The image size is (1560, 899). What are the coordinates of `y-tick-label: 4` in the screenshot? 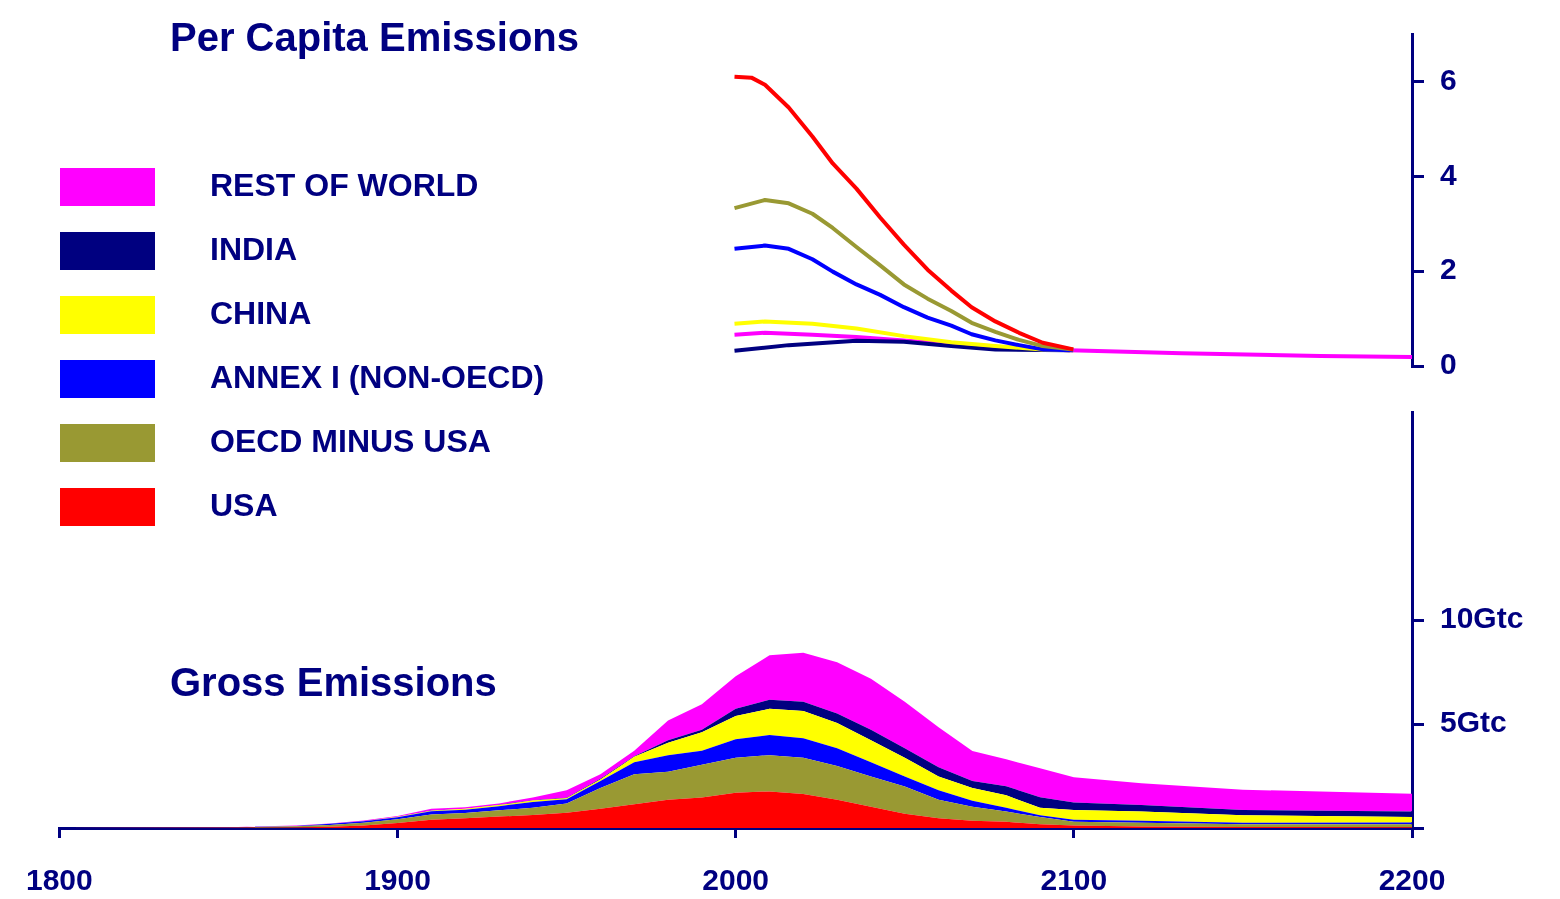 It's located at (1448, 174).